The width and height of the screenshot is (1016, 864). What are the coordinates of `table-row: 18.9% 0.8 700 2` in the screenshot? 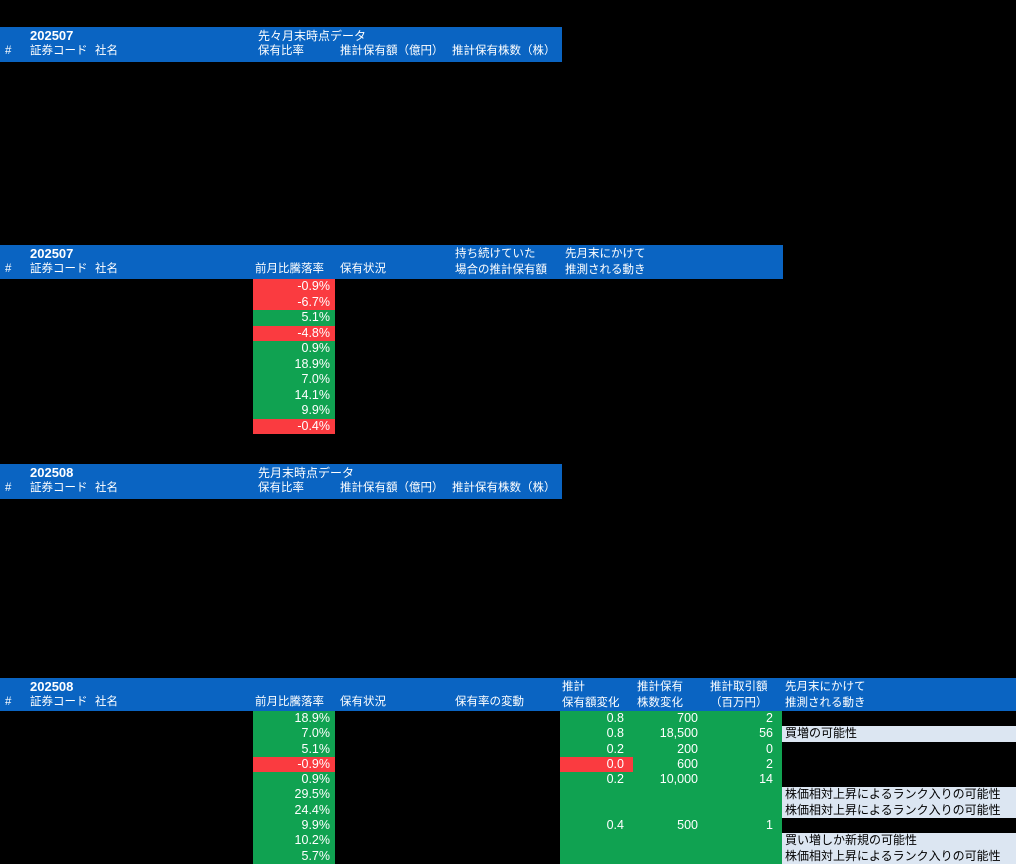 It's located at (508, 719).